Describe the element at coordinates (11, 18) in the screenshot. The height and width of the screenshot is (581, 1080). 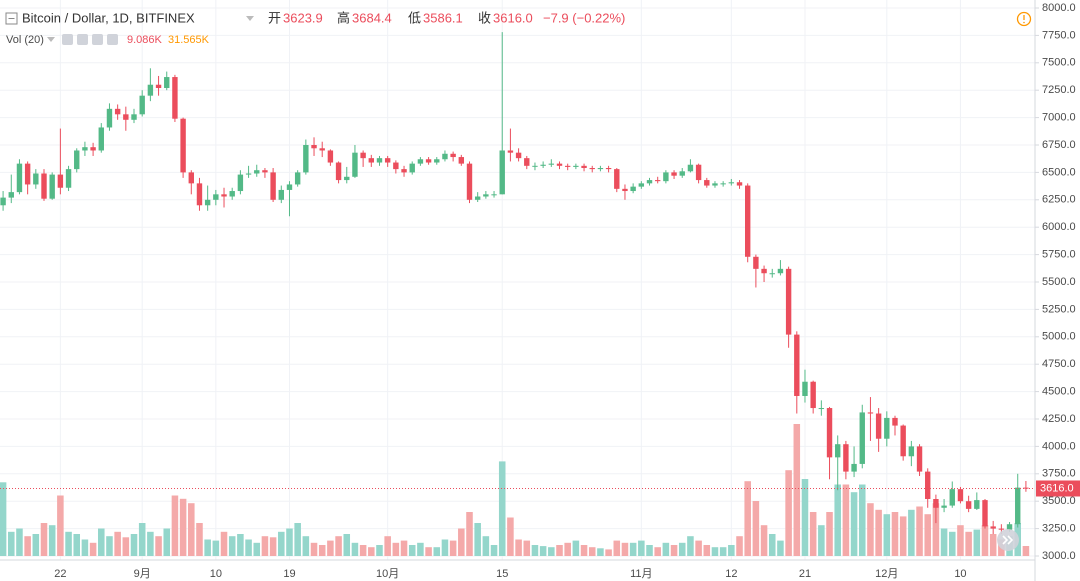
I see `collapse-icon` at that location.